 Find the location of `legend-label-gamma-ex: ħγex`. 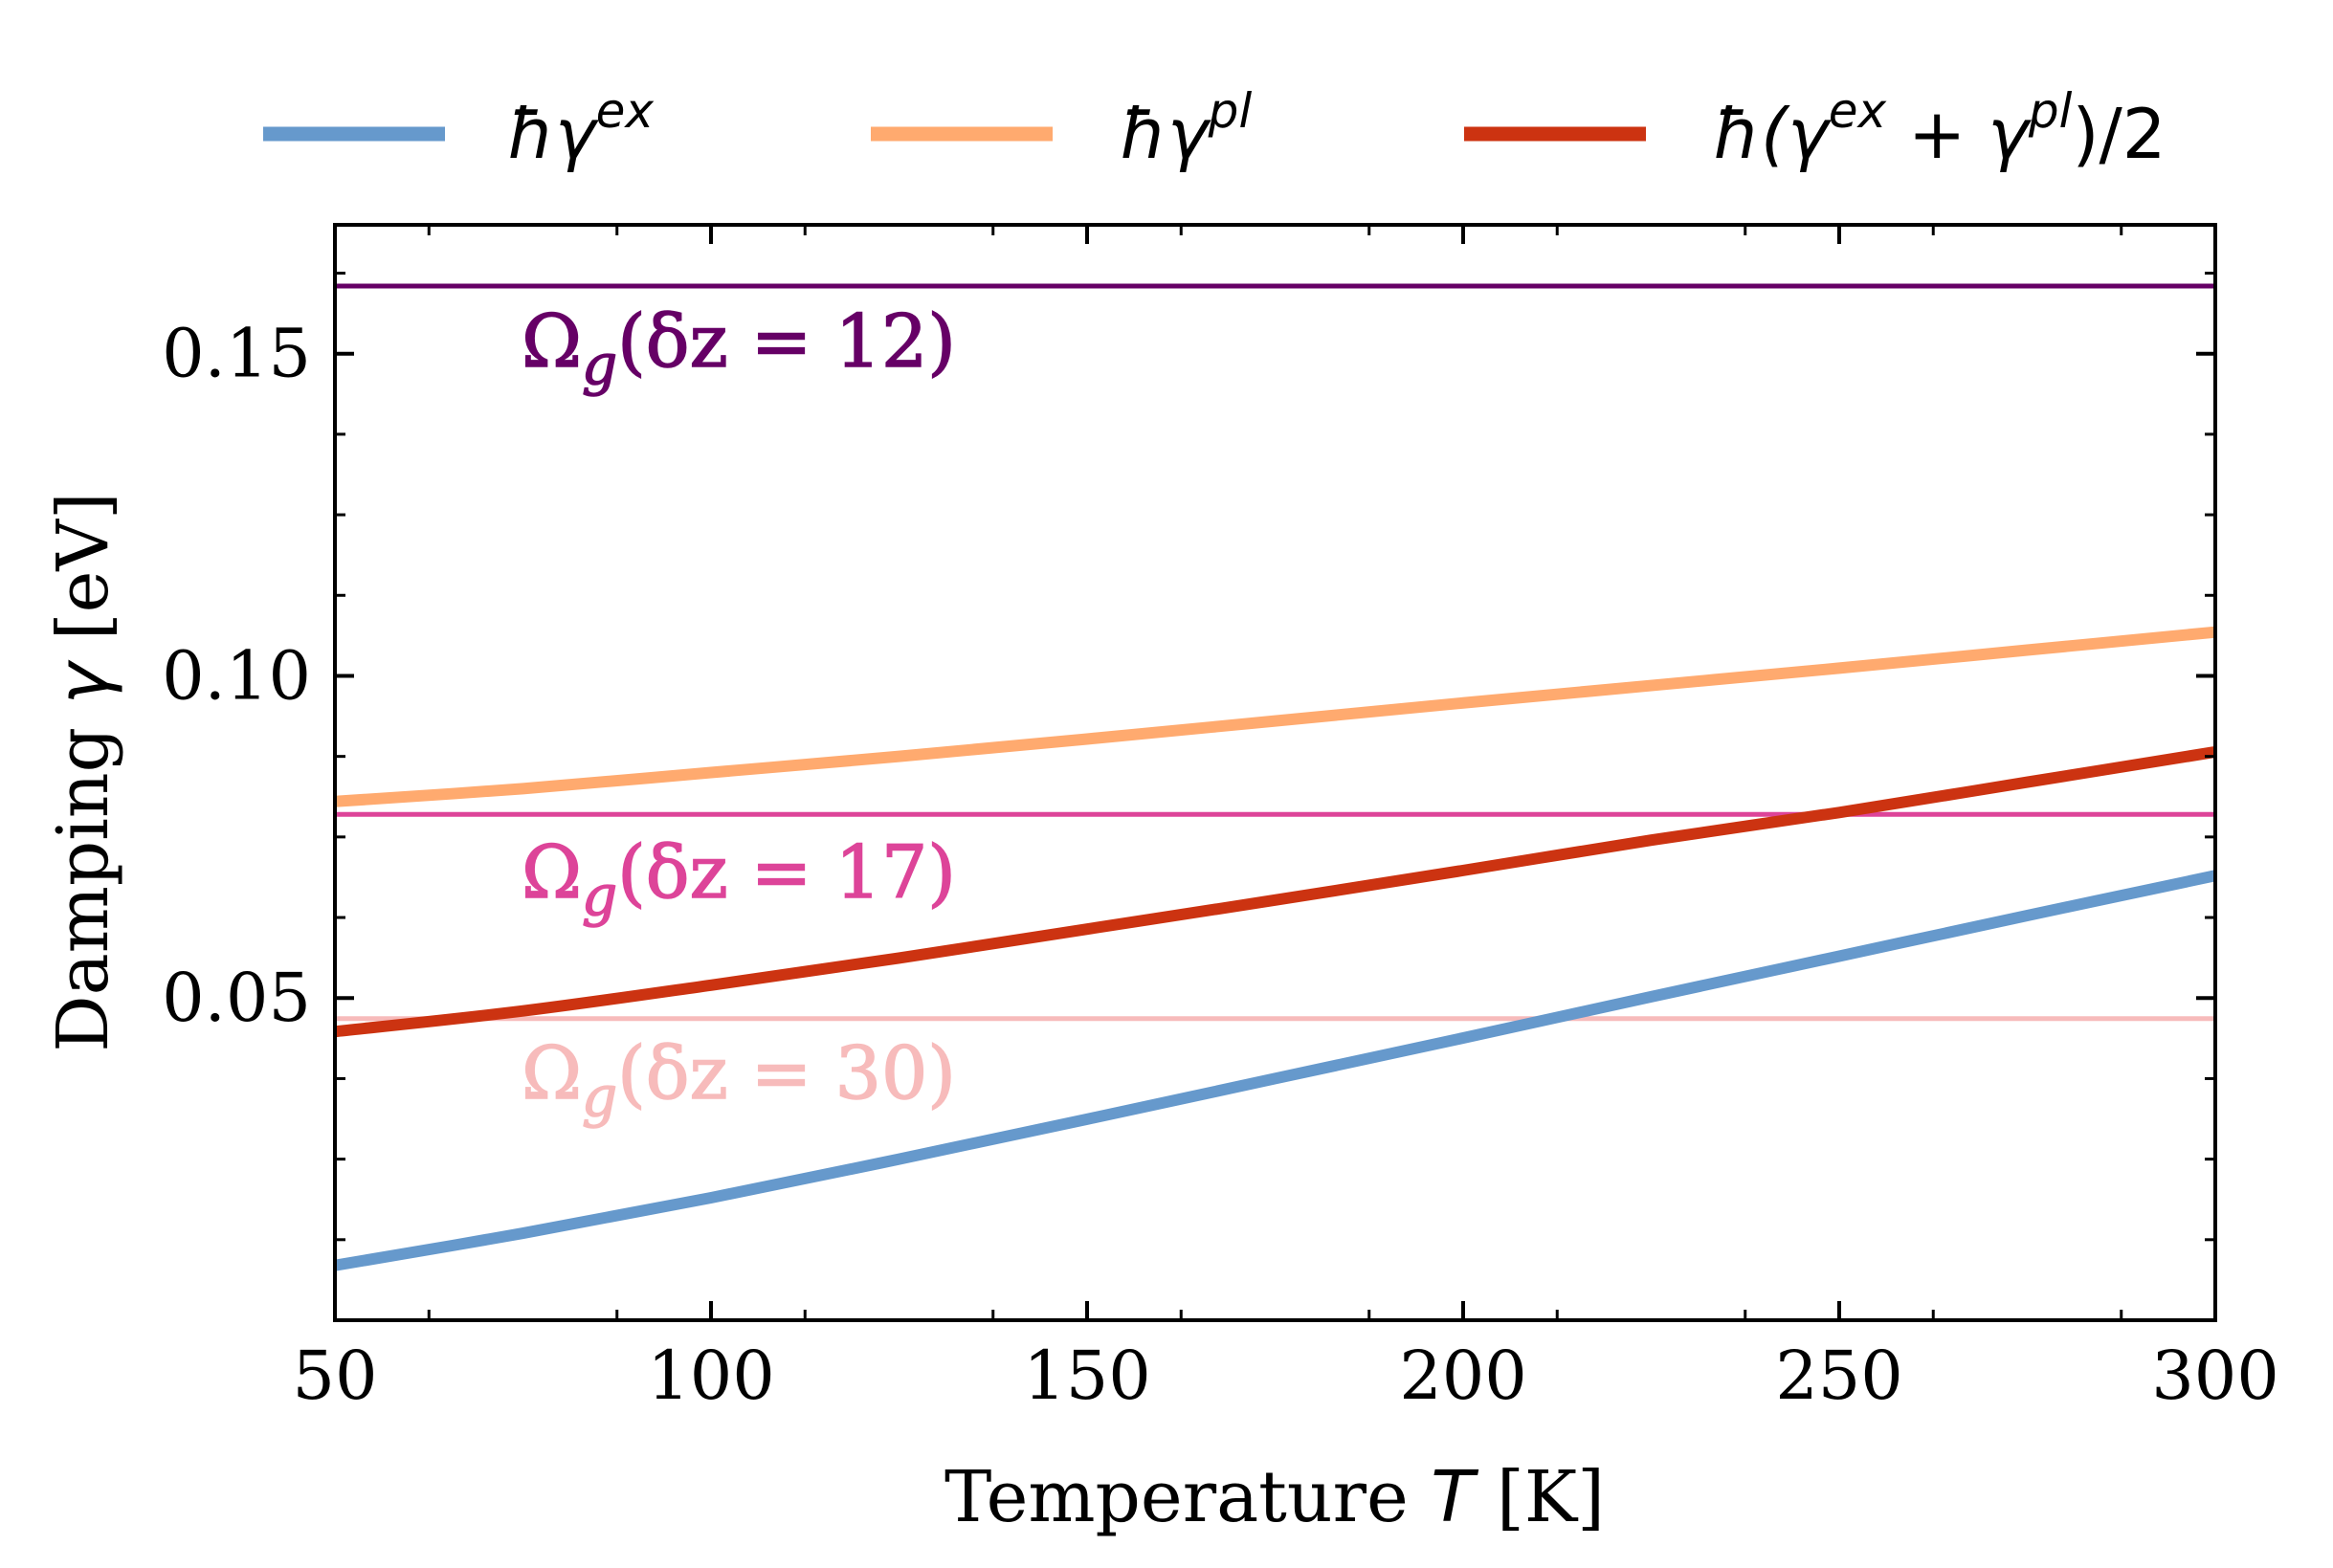

legend-label-gamma-ex: ħγex is located at coordinates (580, 128).